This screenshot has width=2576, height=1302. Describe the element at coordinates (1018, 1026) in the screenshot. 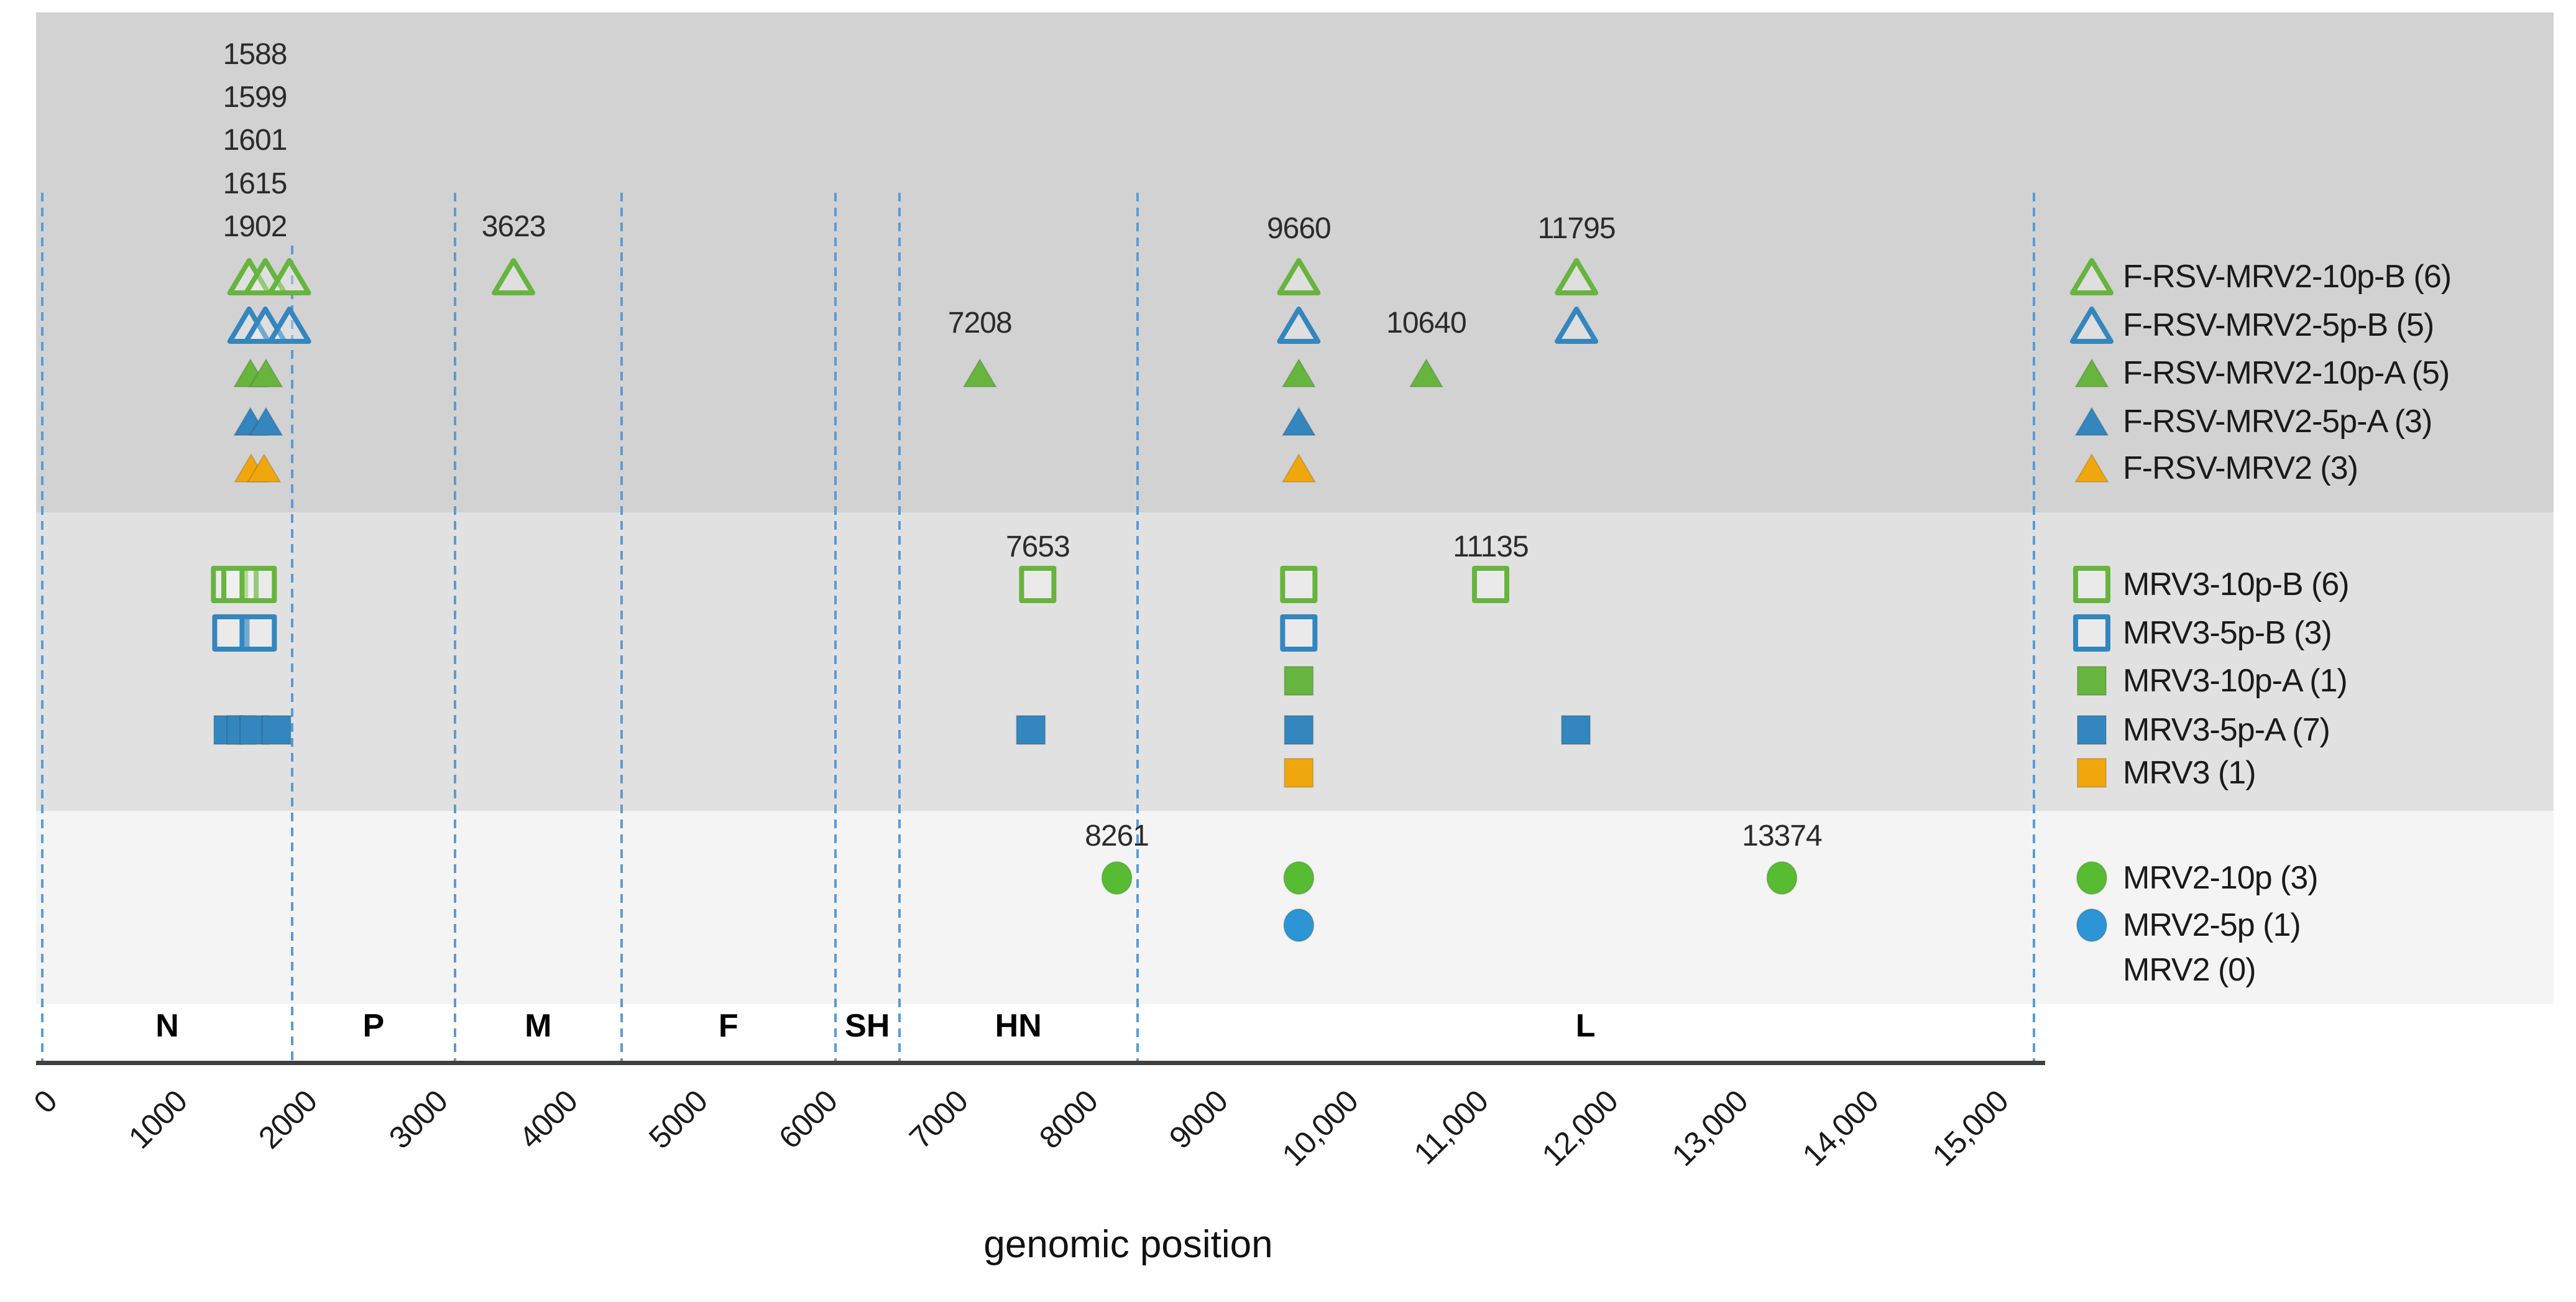

I see `gene-label-hn: HN` at that location.